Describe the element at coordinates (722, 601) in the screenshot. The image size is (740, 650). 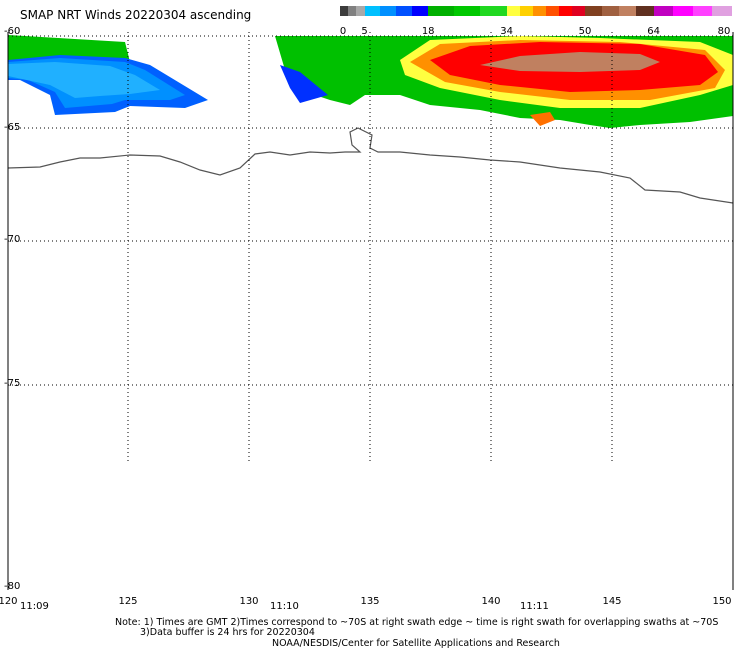
I see `lon-label-150: 150` at that location.